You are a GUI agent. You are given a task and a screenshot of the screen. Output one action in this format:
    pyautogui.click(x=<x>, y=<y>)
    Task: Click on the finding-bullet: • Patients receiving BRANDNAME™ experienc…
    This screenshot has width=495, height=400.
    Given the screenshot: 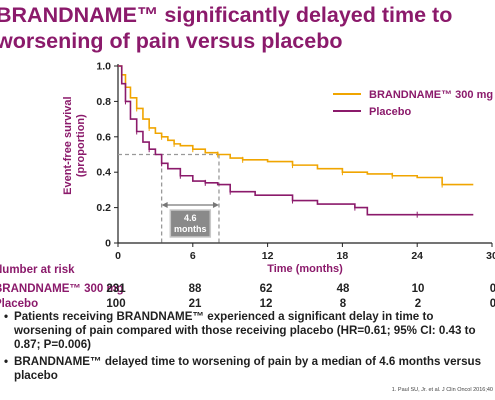 What is the action you would take?
    pyautogui.click(x=249, y=331)
    